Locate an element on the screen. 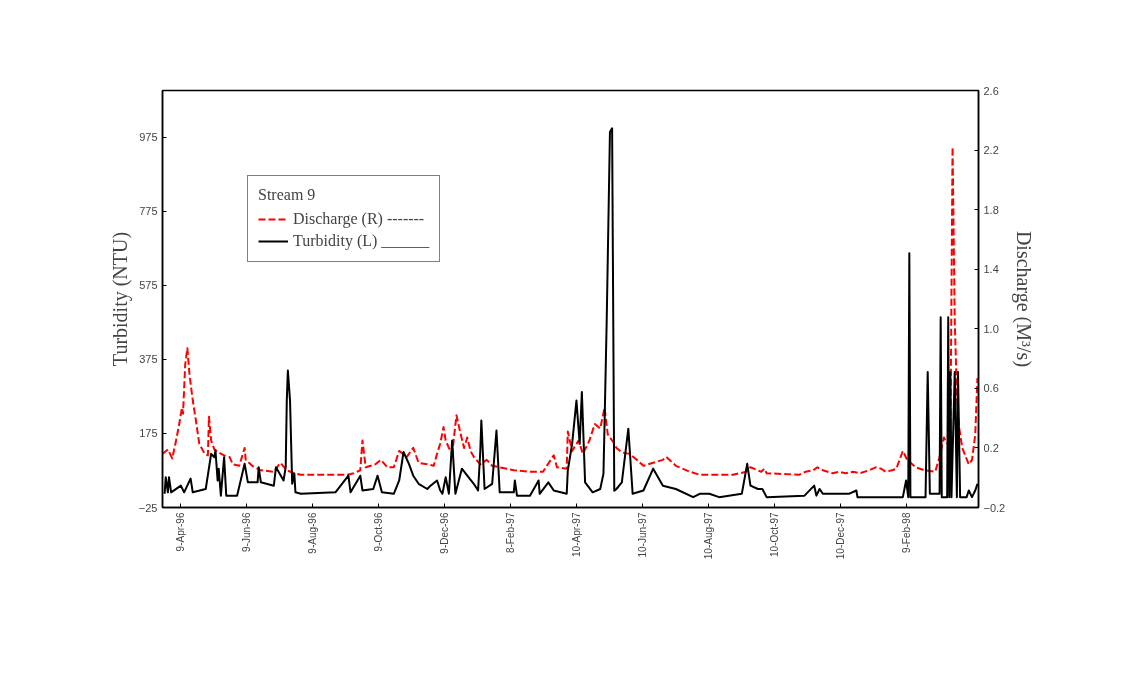 This screenshot has width=1123, height=677. x-tick-label: 9-Jun-96 is located at coordinates (247, 532).